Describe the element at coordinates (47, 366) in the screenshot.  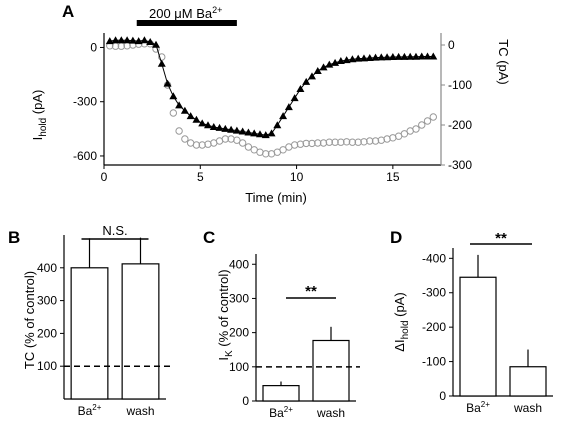
I see `panel-b-ytick-label: 100` at that location.